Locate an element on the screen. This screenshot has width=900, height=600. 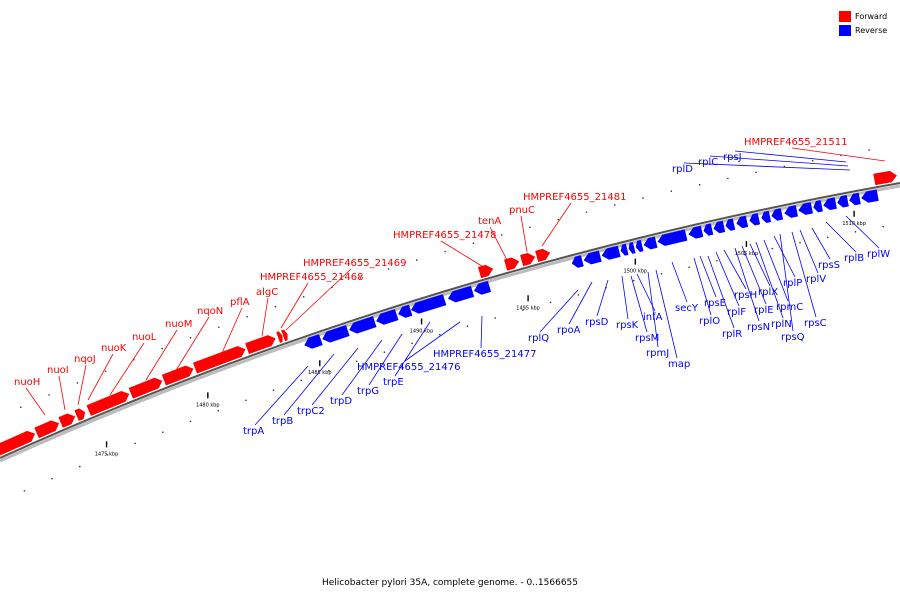
reverse-gene-label: rpsS is located at coordinates (829, 265).